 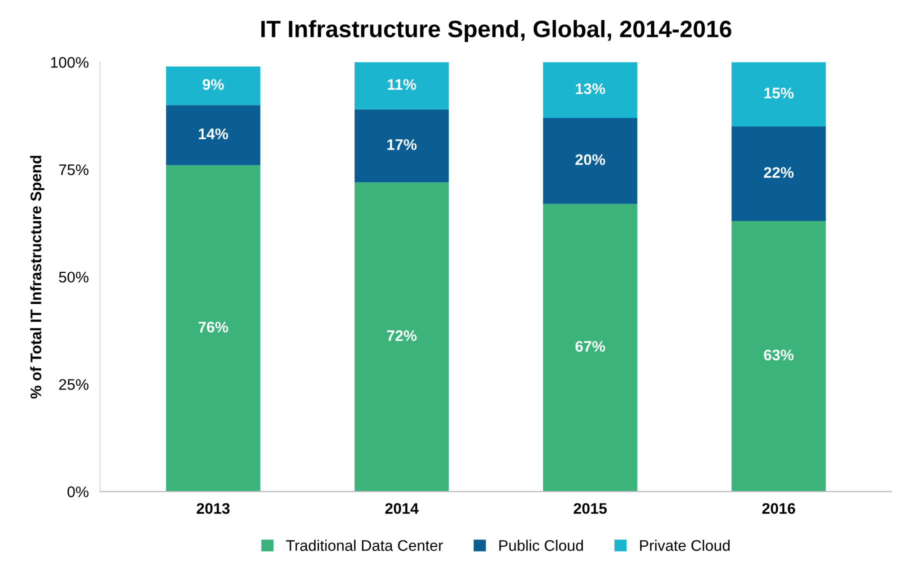 I want to click on y-tick-label: 50%, so click(x=73, y=277).